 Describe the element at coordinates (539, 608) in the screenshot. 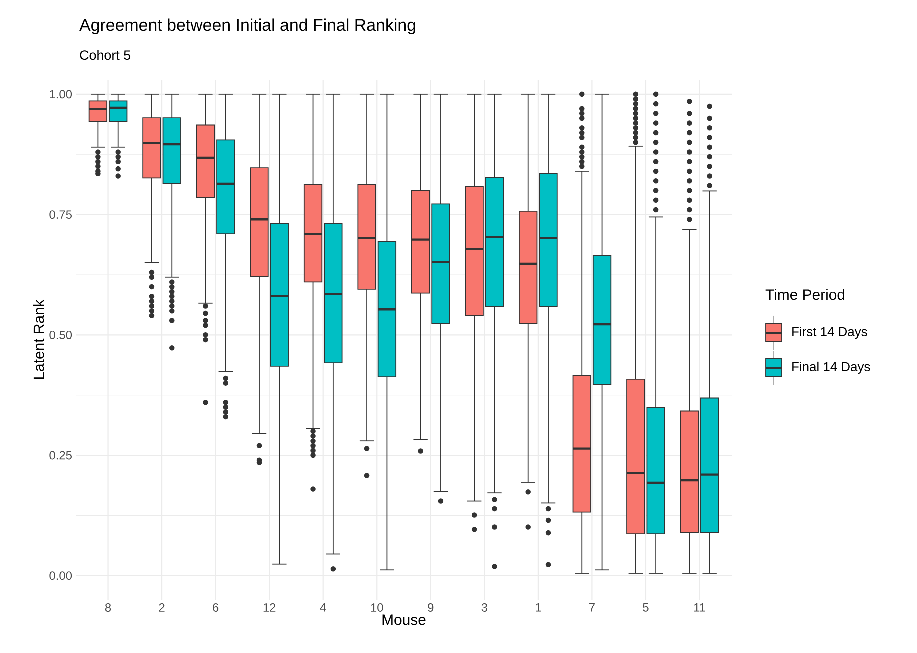

I see `x-tick-label: 1` at that location.